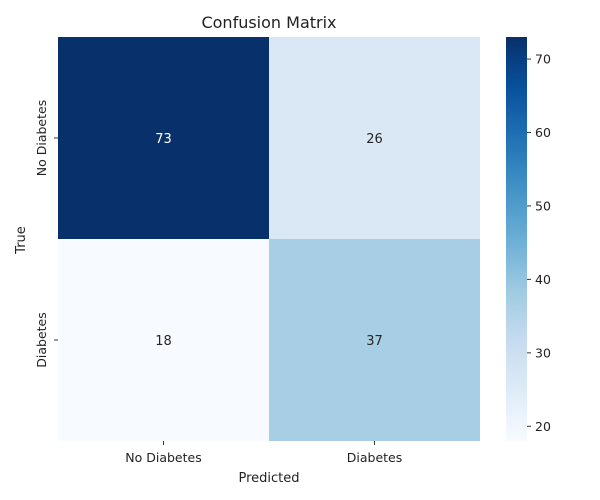  I want to click on cell-value-label: 73, so click(163, 139).